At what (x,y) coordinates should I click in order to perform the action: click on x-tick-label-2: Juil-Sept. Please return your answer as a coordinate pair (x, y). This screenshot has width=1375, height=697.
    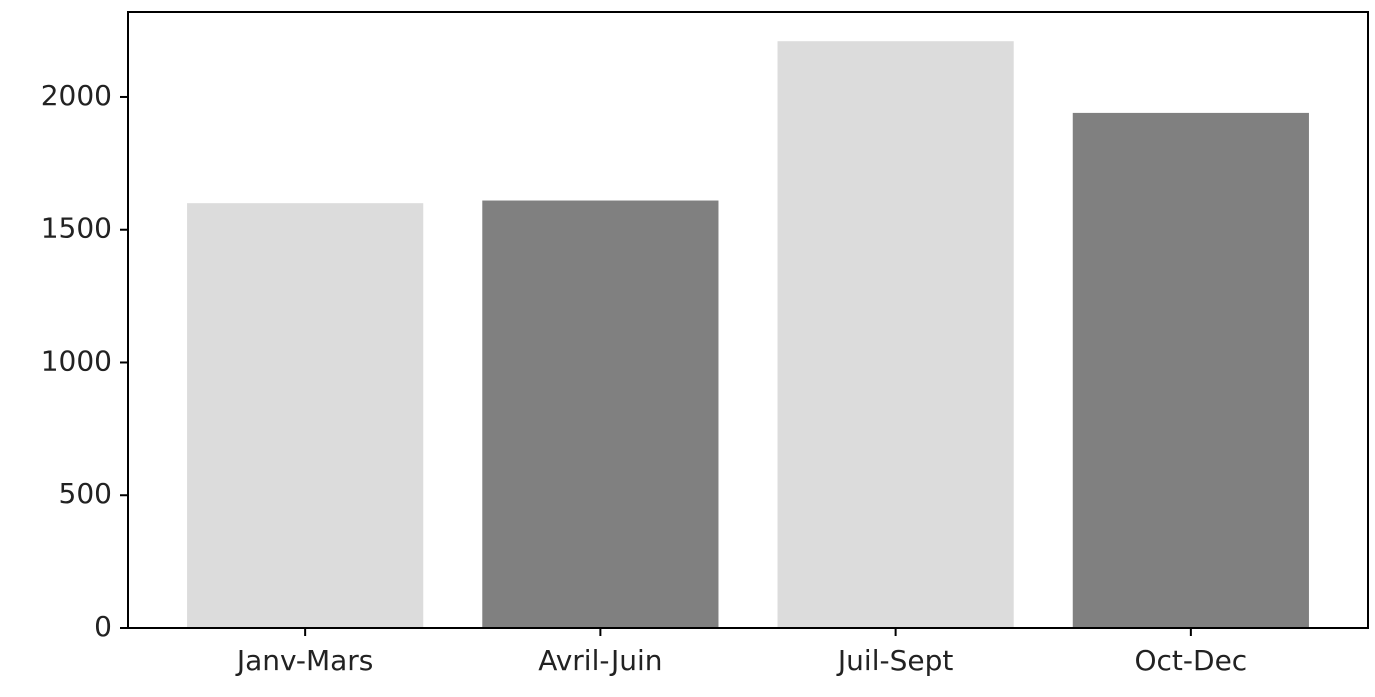
    Looking at the image, I should click on (894, 660).